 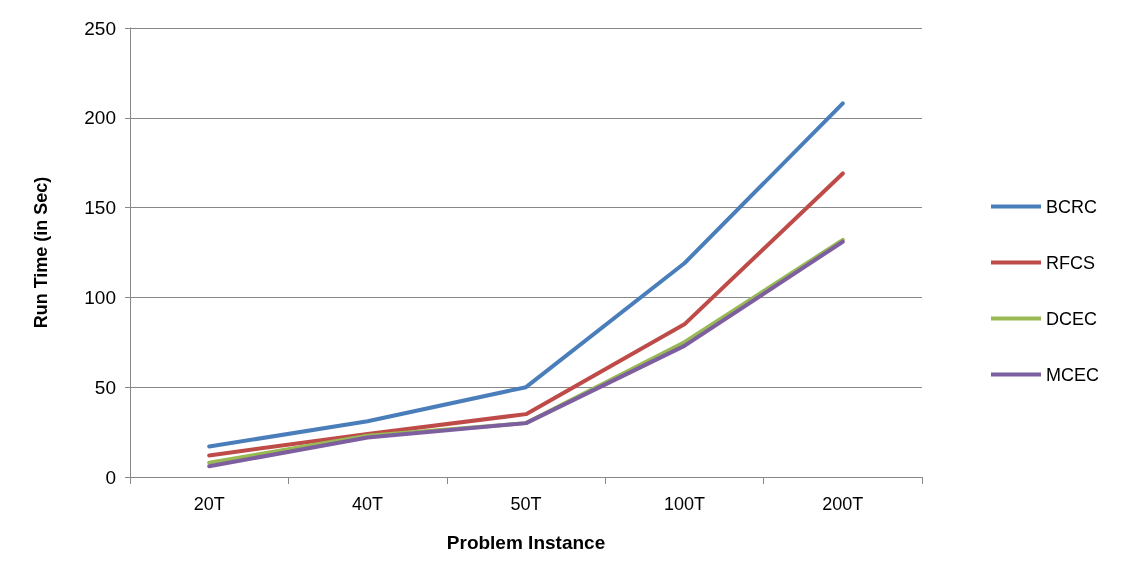 What do you see at coordinates (526, 542) in the screenshot?
I see `x-axis-title: Problem Instance` at bounding box center [526, 542].